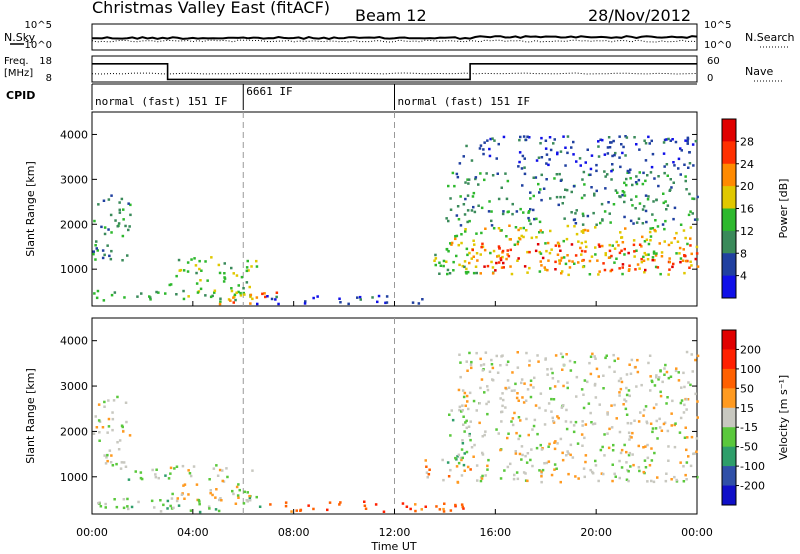 The height and width of the screenshot is (554, 800). Describe the element at coordinates (18, 73) in the screenshot. I see `freq-unit: [MHz]` at that location.